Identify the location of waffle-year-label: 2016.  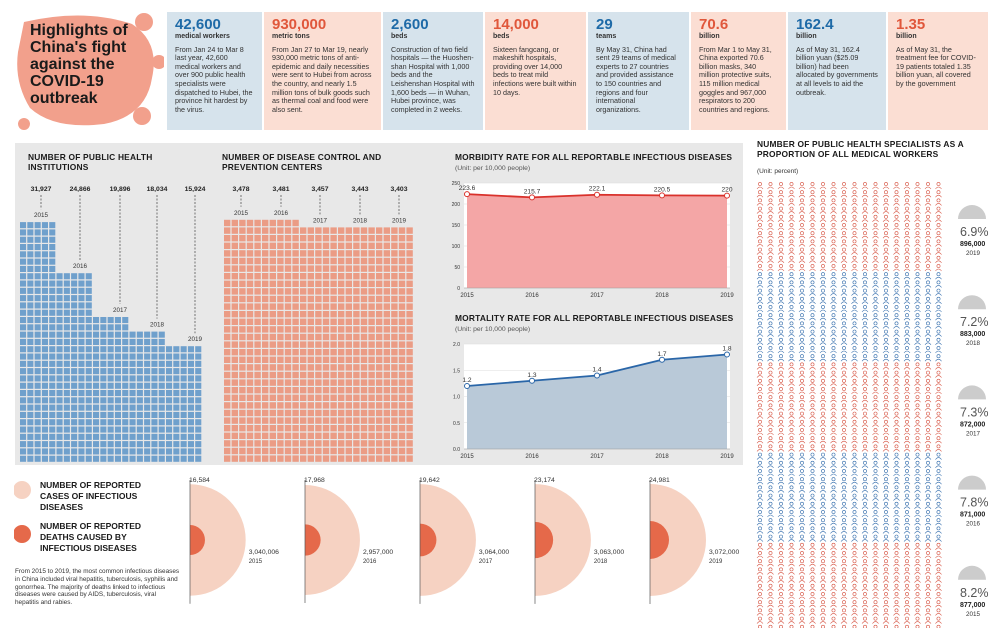
(80, 266).